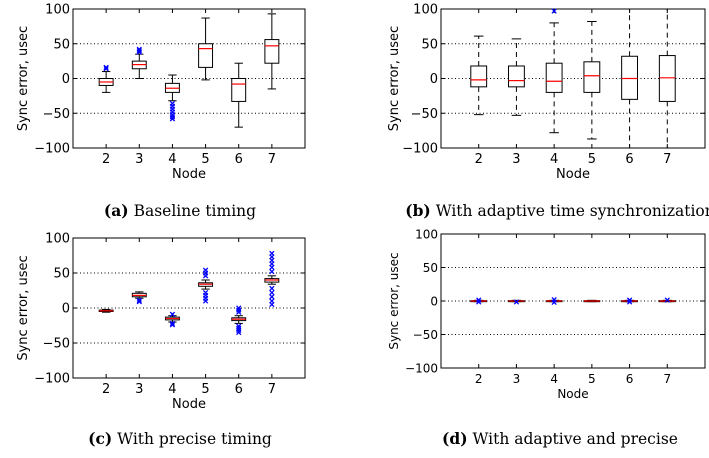 The image size is (709, 458). I want to click on caption-text: With adaptive and precise, so click(573, 439).